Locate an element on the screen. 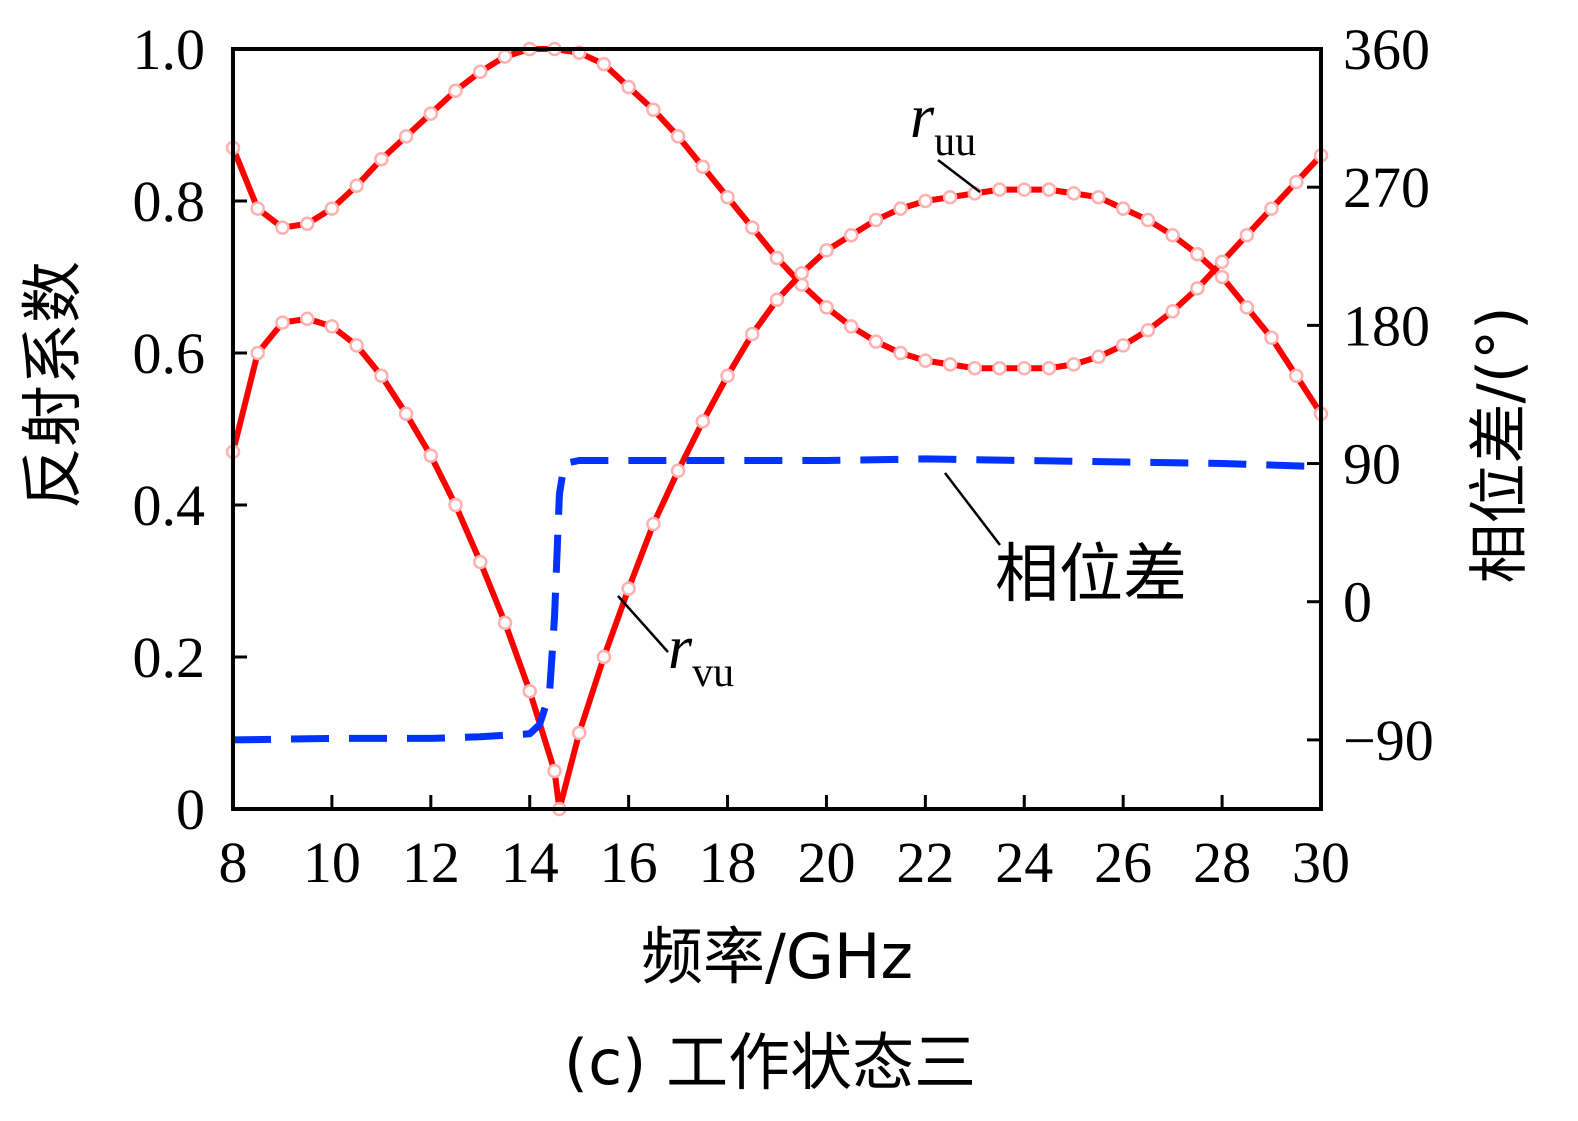 This screenshot has width=1578, height=1121. ruu-leader-line is located at coordinates (959, 176).